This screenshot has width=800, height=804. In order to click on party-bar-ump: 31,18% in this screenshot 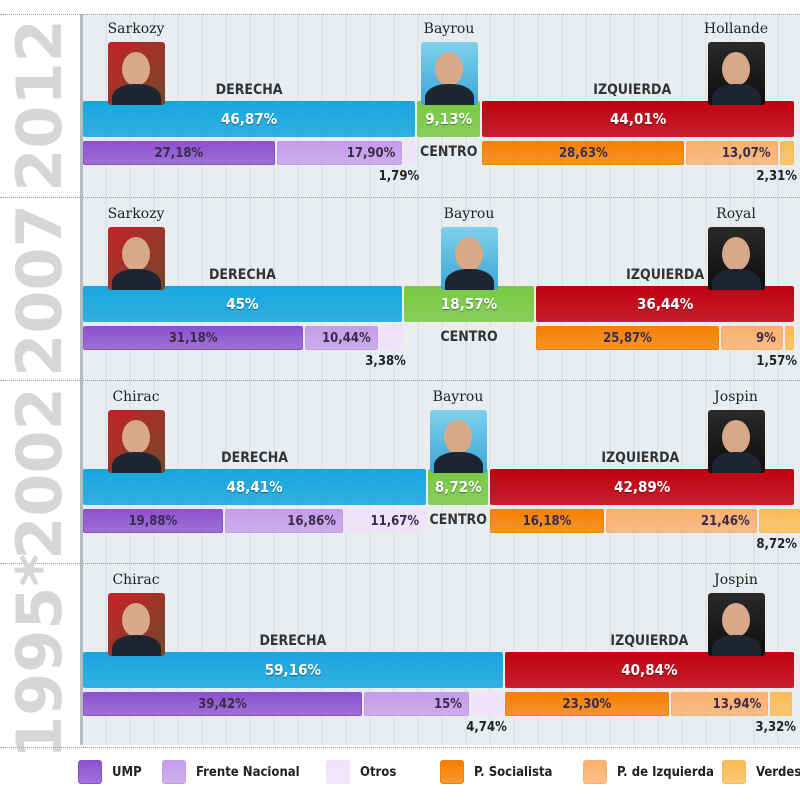, I will do `click(193, 338)`.